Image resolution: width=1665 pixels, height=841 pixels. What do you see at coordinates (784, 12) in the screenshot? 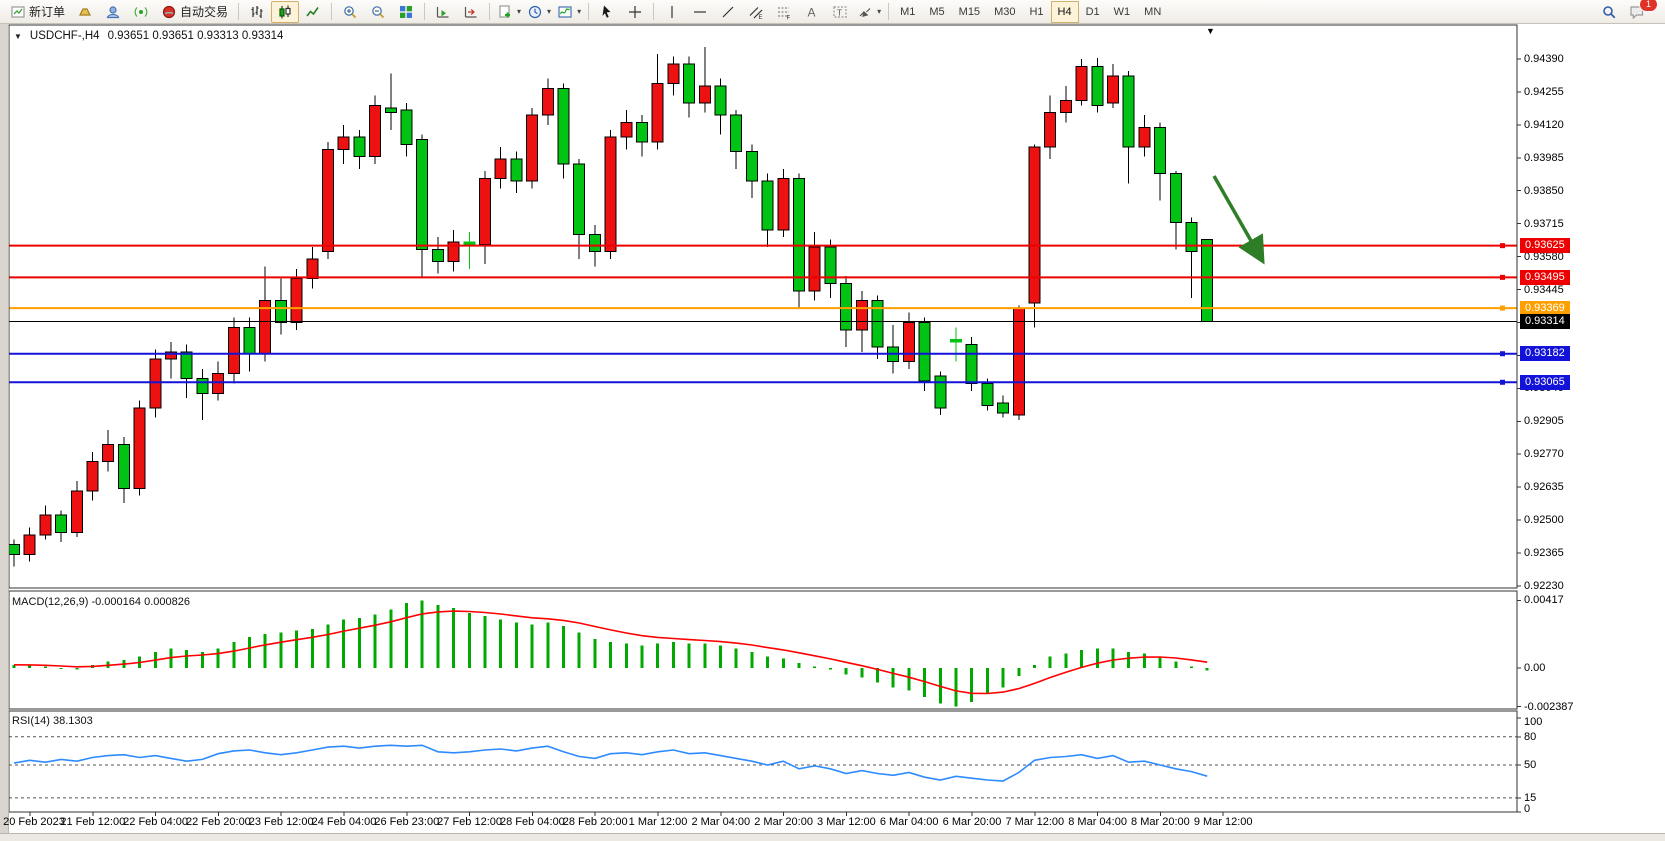
I see `fibonacci-button: F` at bounding box center [784, 12].